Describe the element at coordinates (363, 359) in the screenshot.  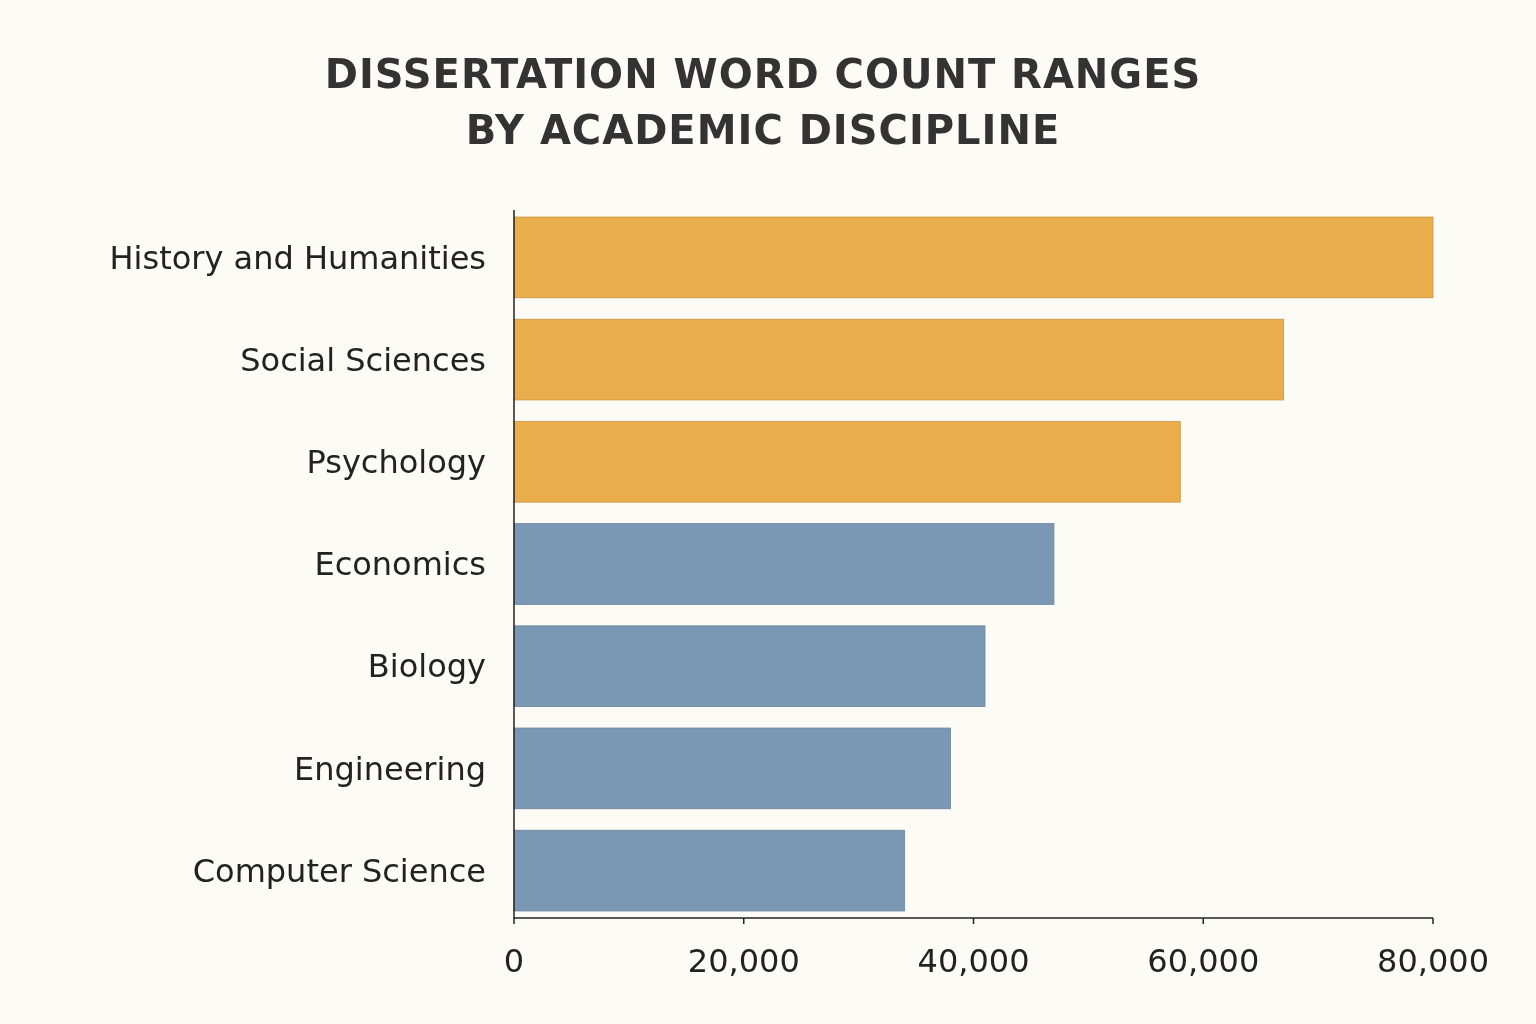
I see `y-tick-label: Social Sciences` at that location.